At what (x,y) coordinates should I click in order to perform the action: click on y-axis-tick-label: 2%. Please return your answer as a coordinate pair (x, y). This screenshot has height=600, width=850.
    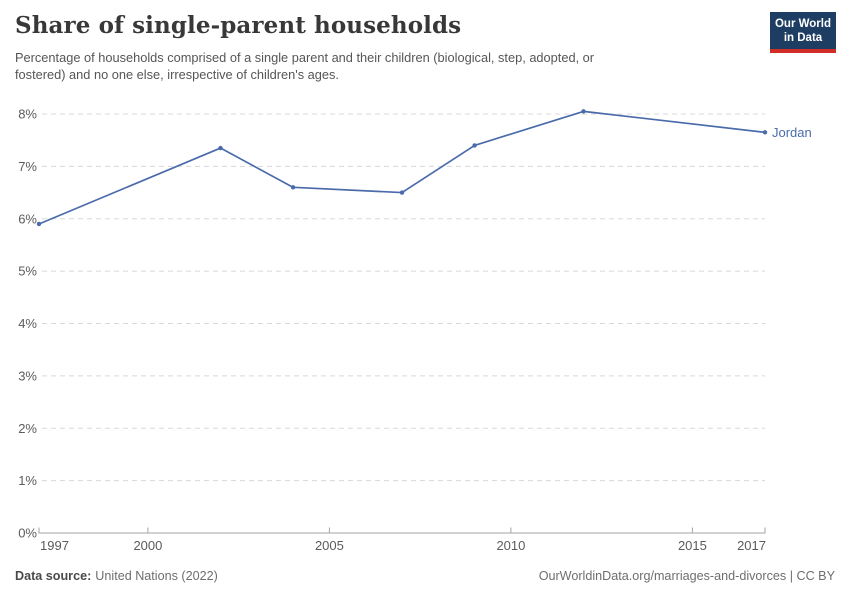
    Looking at the image, I should click on (27, 428).